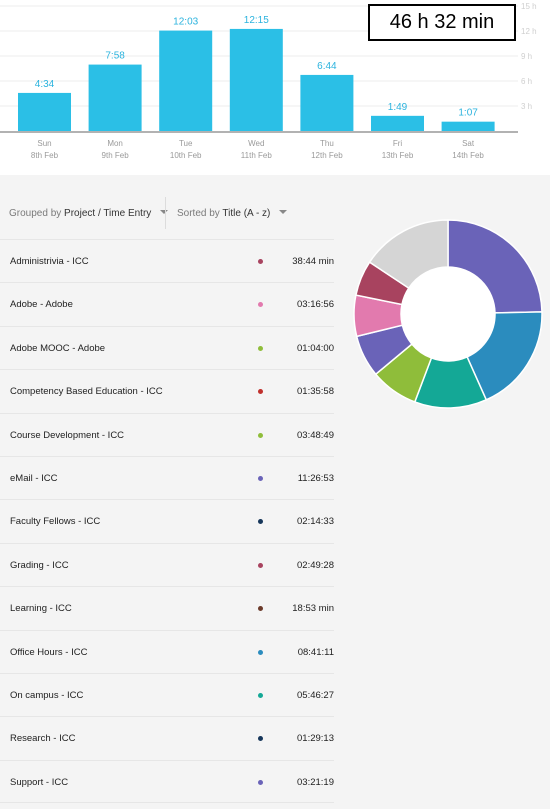  What do you see at coordinates (186, 80) in the screenshot?
I see `bar-tue` at bounding box center [186, 80].